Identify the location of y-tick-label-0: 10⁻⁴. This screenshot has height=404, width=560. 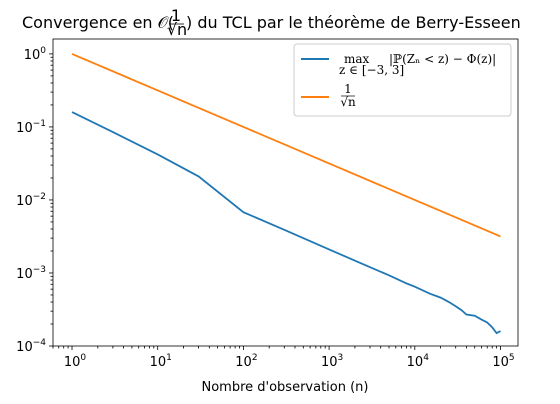
(31, 346).